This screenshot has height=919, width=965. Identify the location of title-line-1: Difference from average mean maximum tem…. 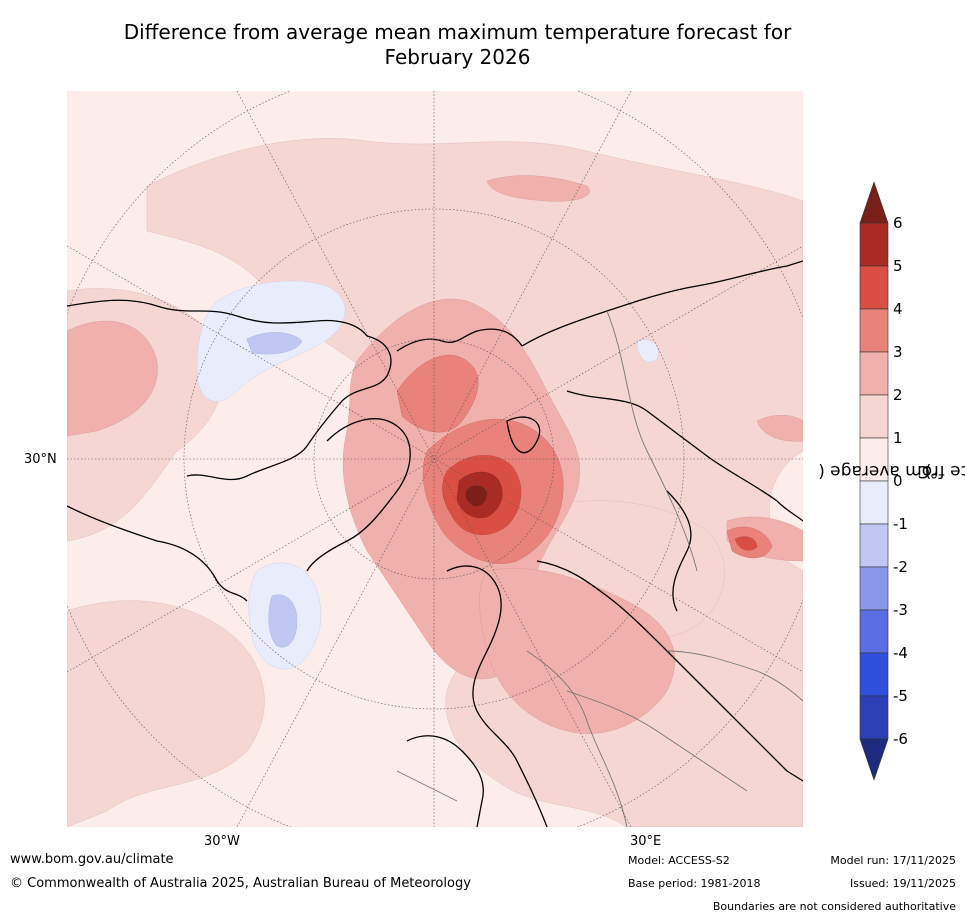
(457, 32).